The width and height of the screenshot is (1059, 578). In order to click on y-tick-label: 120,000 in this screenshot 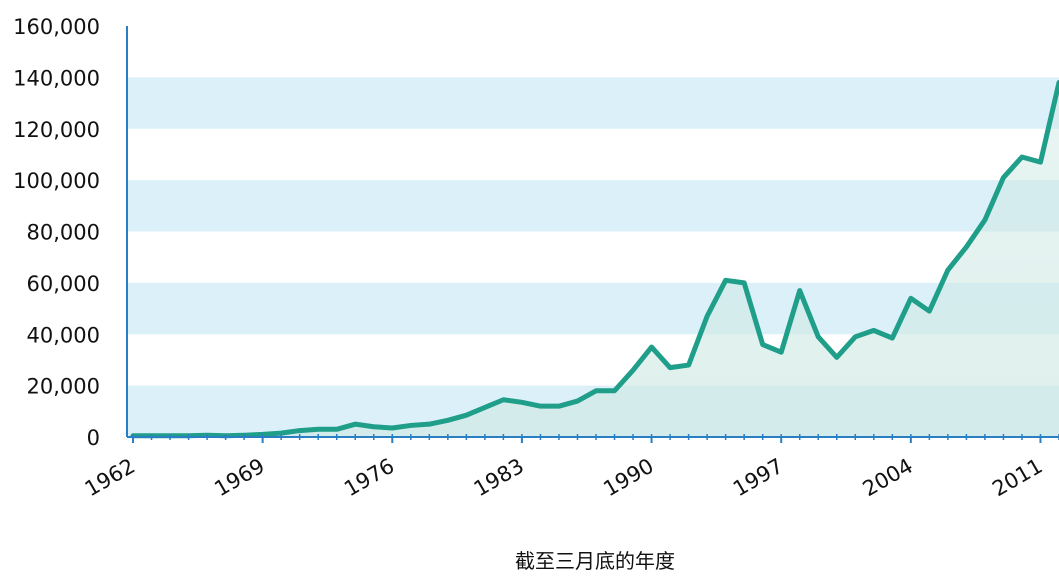, I will do `click(56, 130)`.